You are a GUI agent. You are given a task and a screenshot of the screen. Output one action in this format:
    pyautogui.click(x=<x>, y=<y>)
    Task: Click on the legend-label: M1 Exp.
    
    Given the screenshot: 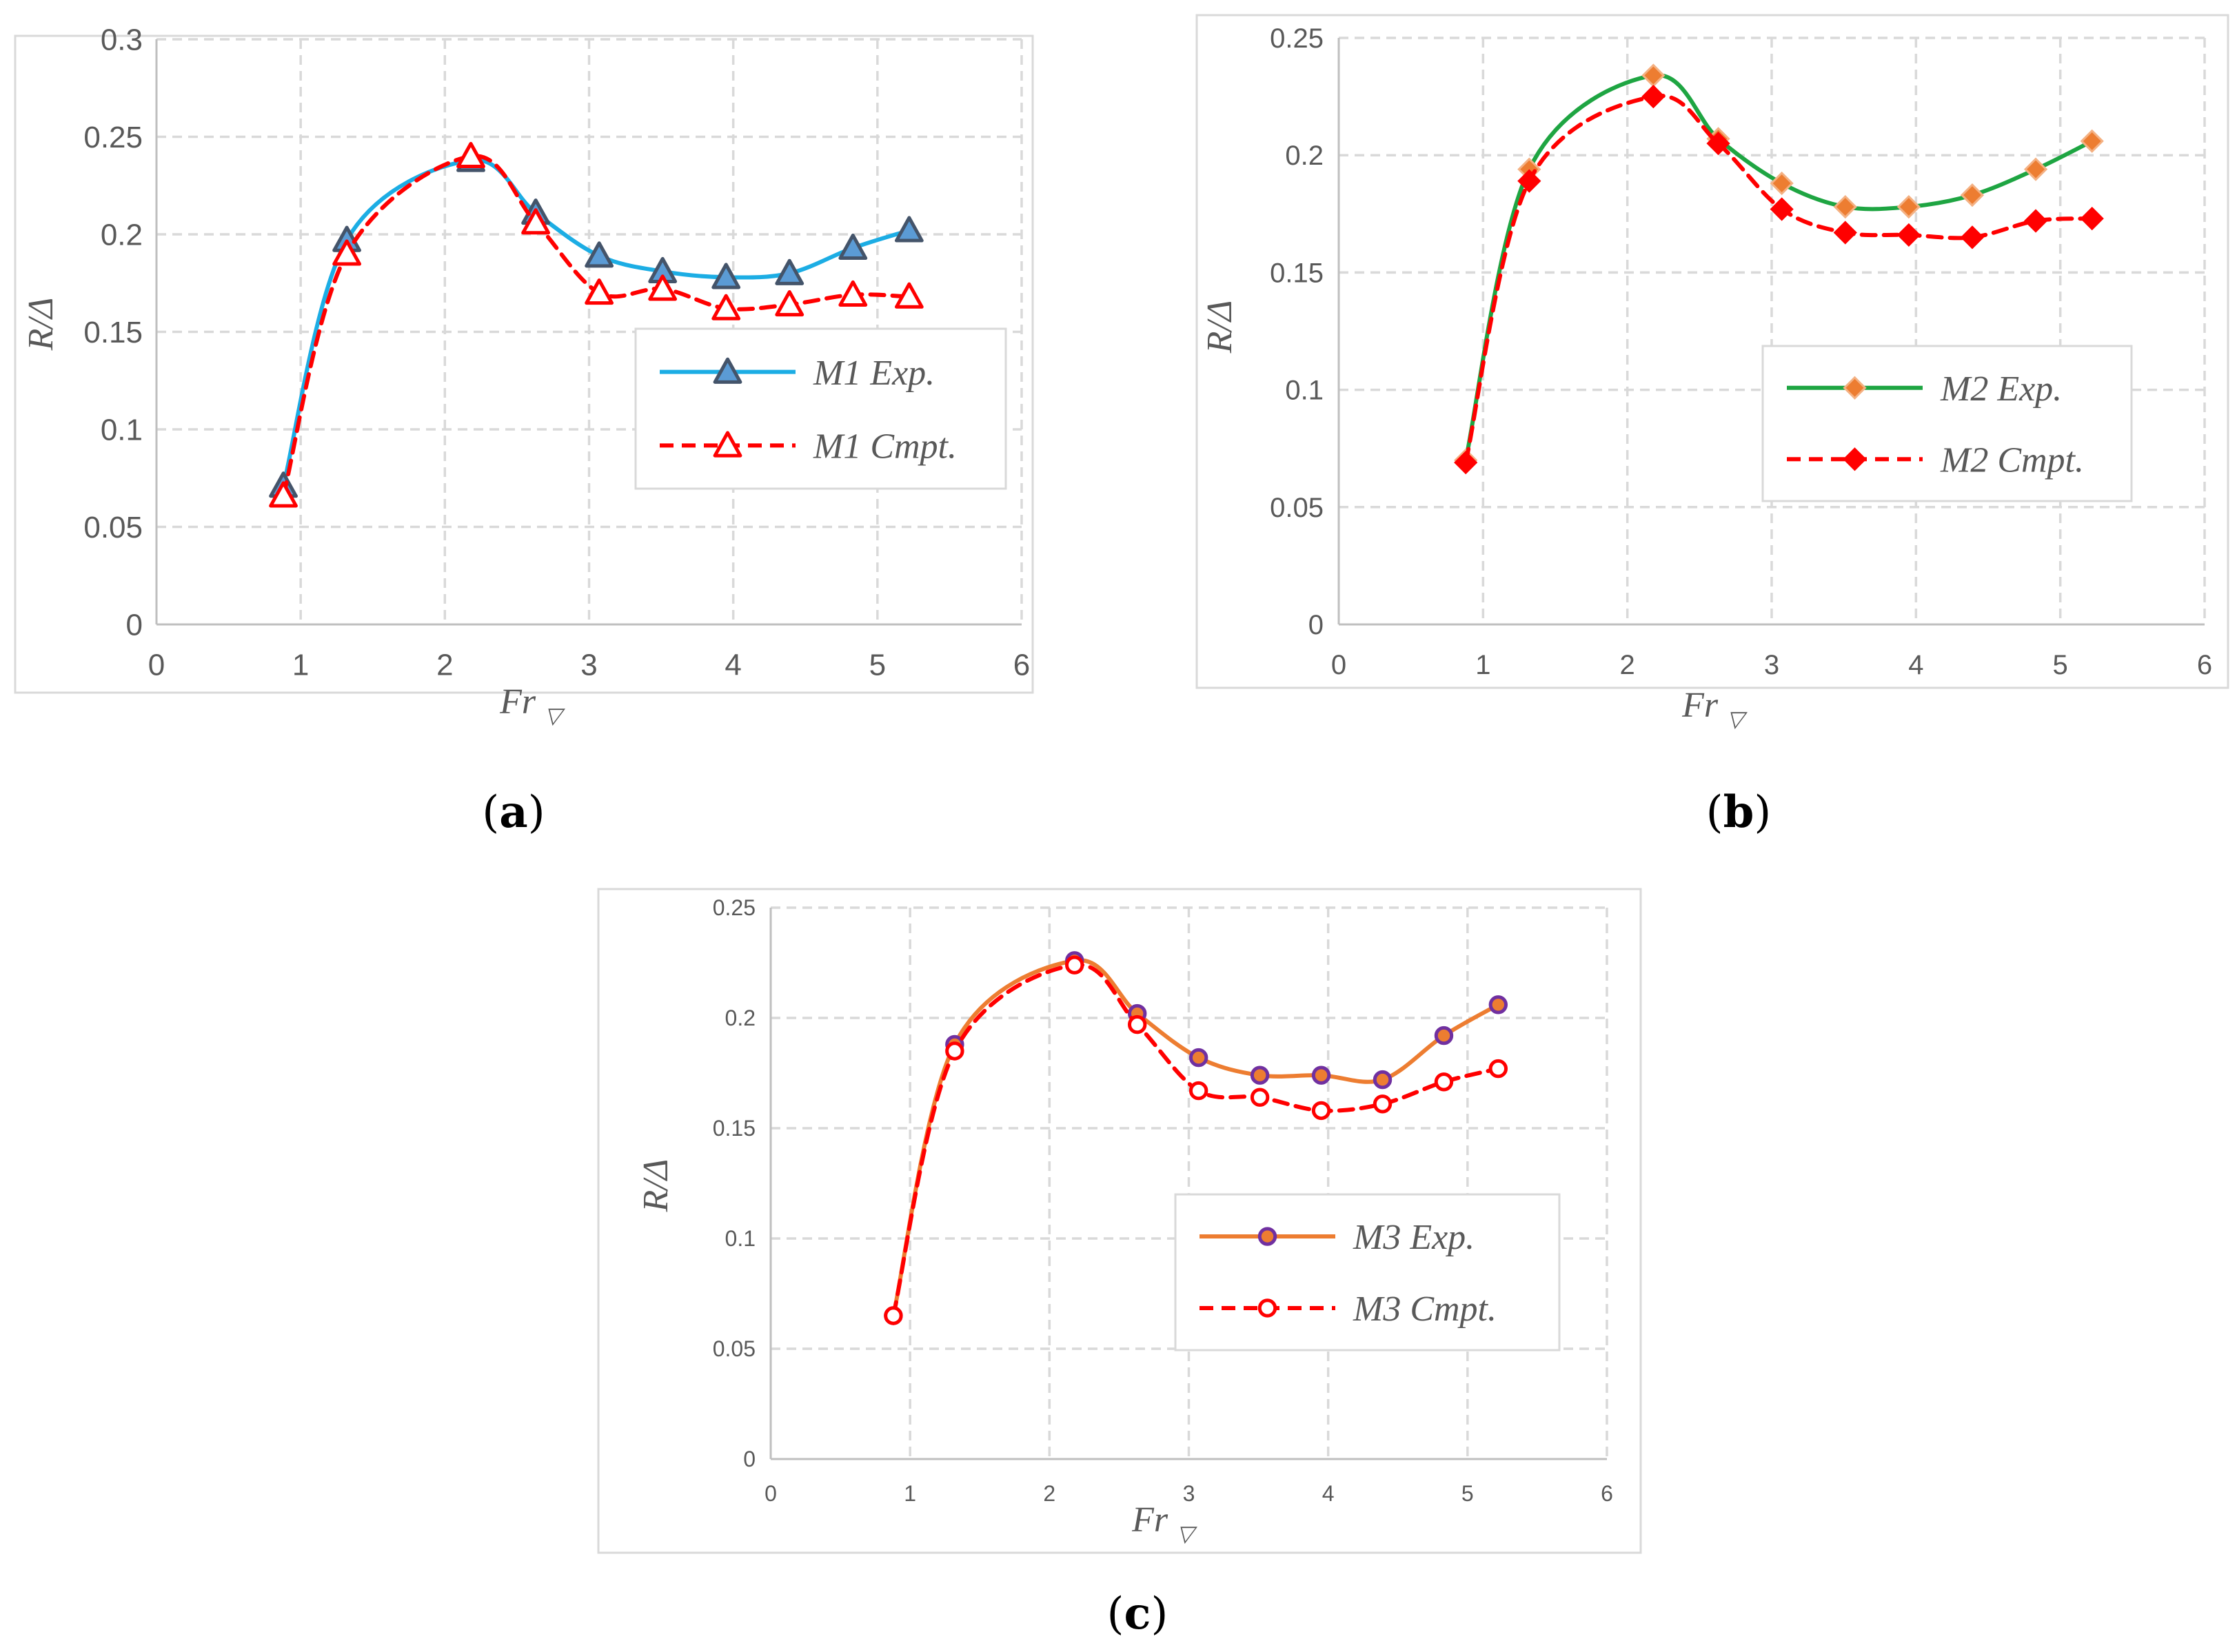 What is the action you would take?
    pyautogui.click(x=874, y=374)
    